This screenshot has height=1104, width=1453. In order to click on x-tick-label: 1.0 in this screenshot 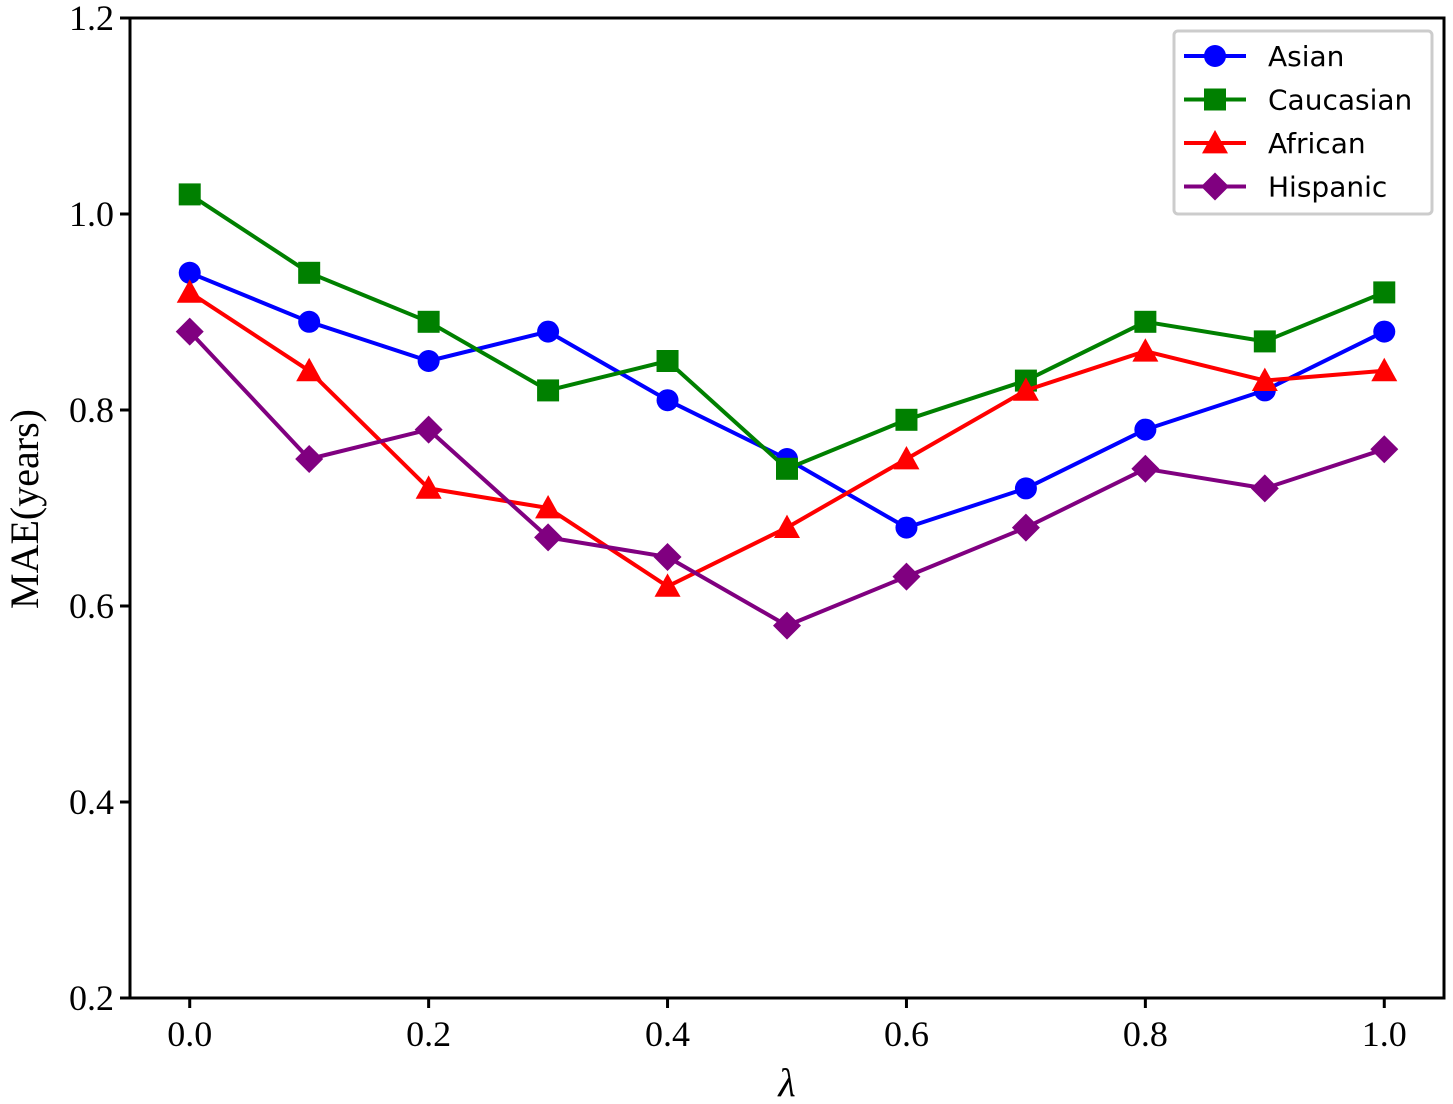, I will do `click(1384, 1034)`.